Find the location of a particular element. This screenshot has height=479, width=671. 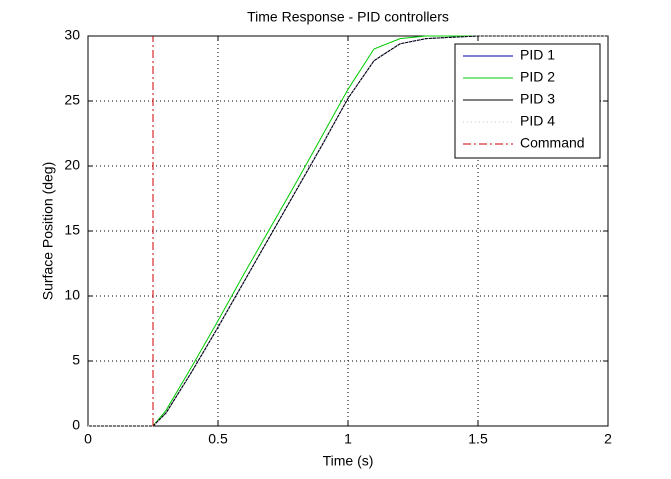

legend-label: Command is located at coordinates (552, 143).